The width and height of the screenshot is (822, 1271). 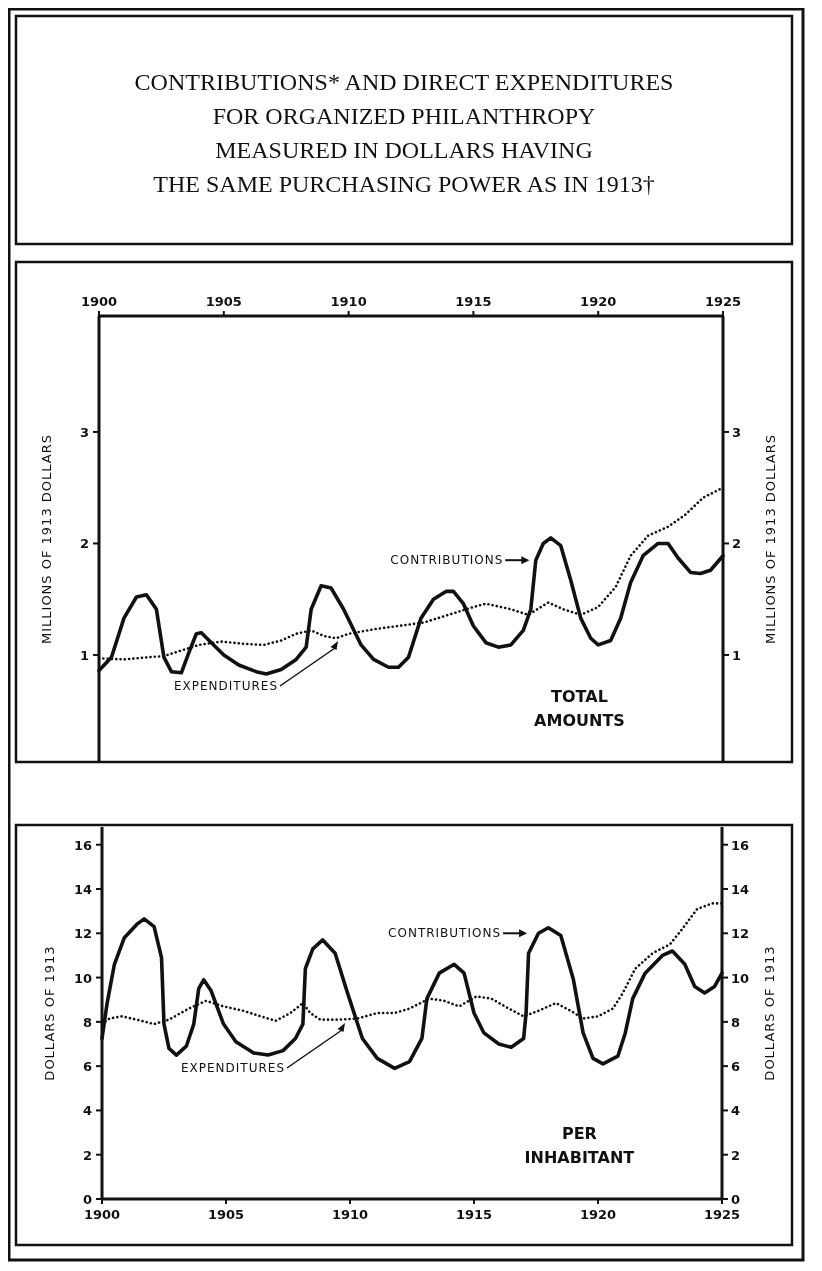 What do you see at coordinates (579, 1145) in the screenshot?
I see `annotation: PER INHABITANT` at bounding box center [579, 1145].